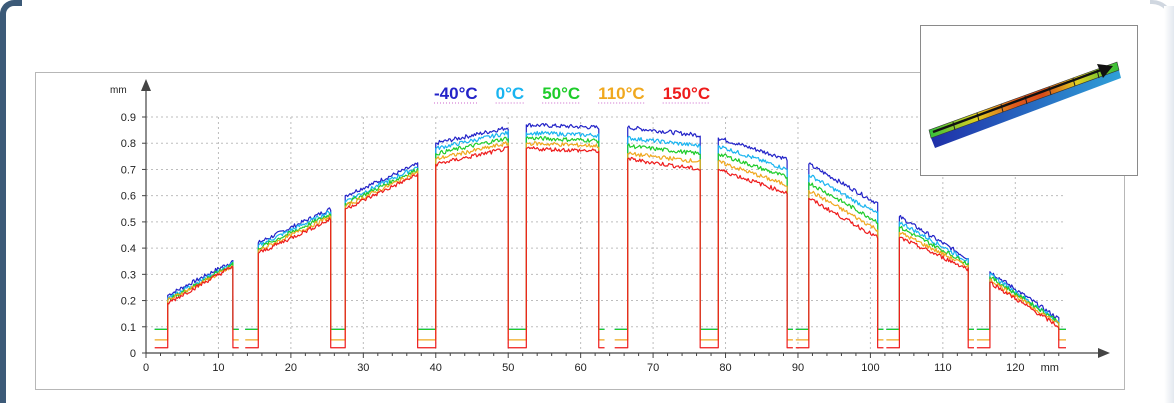 The width and height of the screenshot is (1174, 403). What do you see at coordinates (1015, 368) in the screenshot?
I see `x-tick-label: 120` at bounding box center [1015, 368].